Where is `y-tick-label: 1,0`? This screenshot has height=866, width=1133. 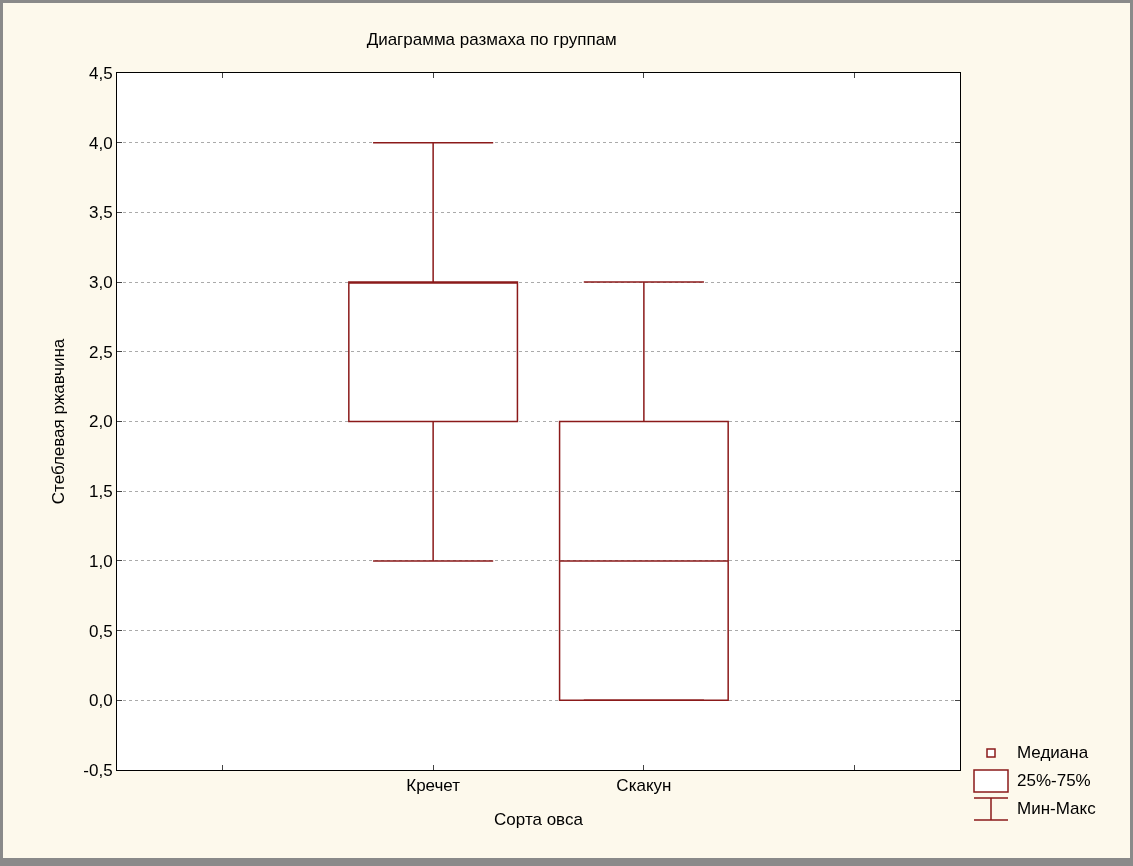
y-tick-label: 1,0 is located at coordinates (100, 561).